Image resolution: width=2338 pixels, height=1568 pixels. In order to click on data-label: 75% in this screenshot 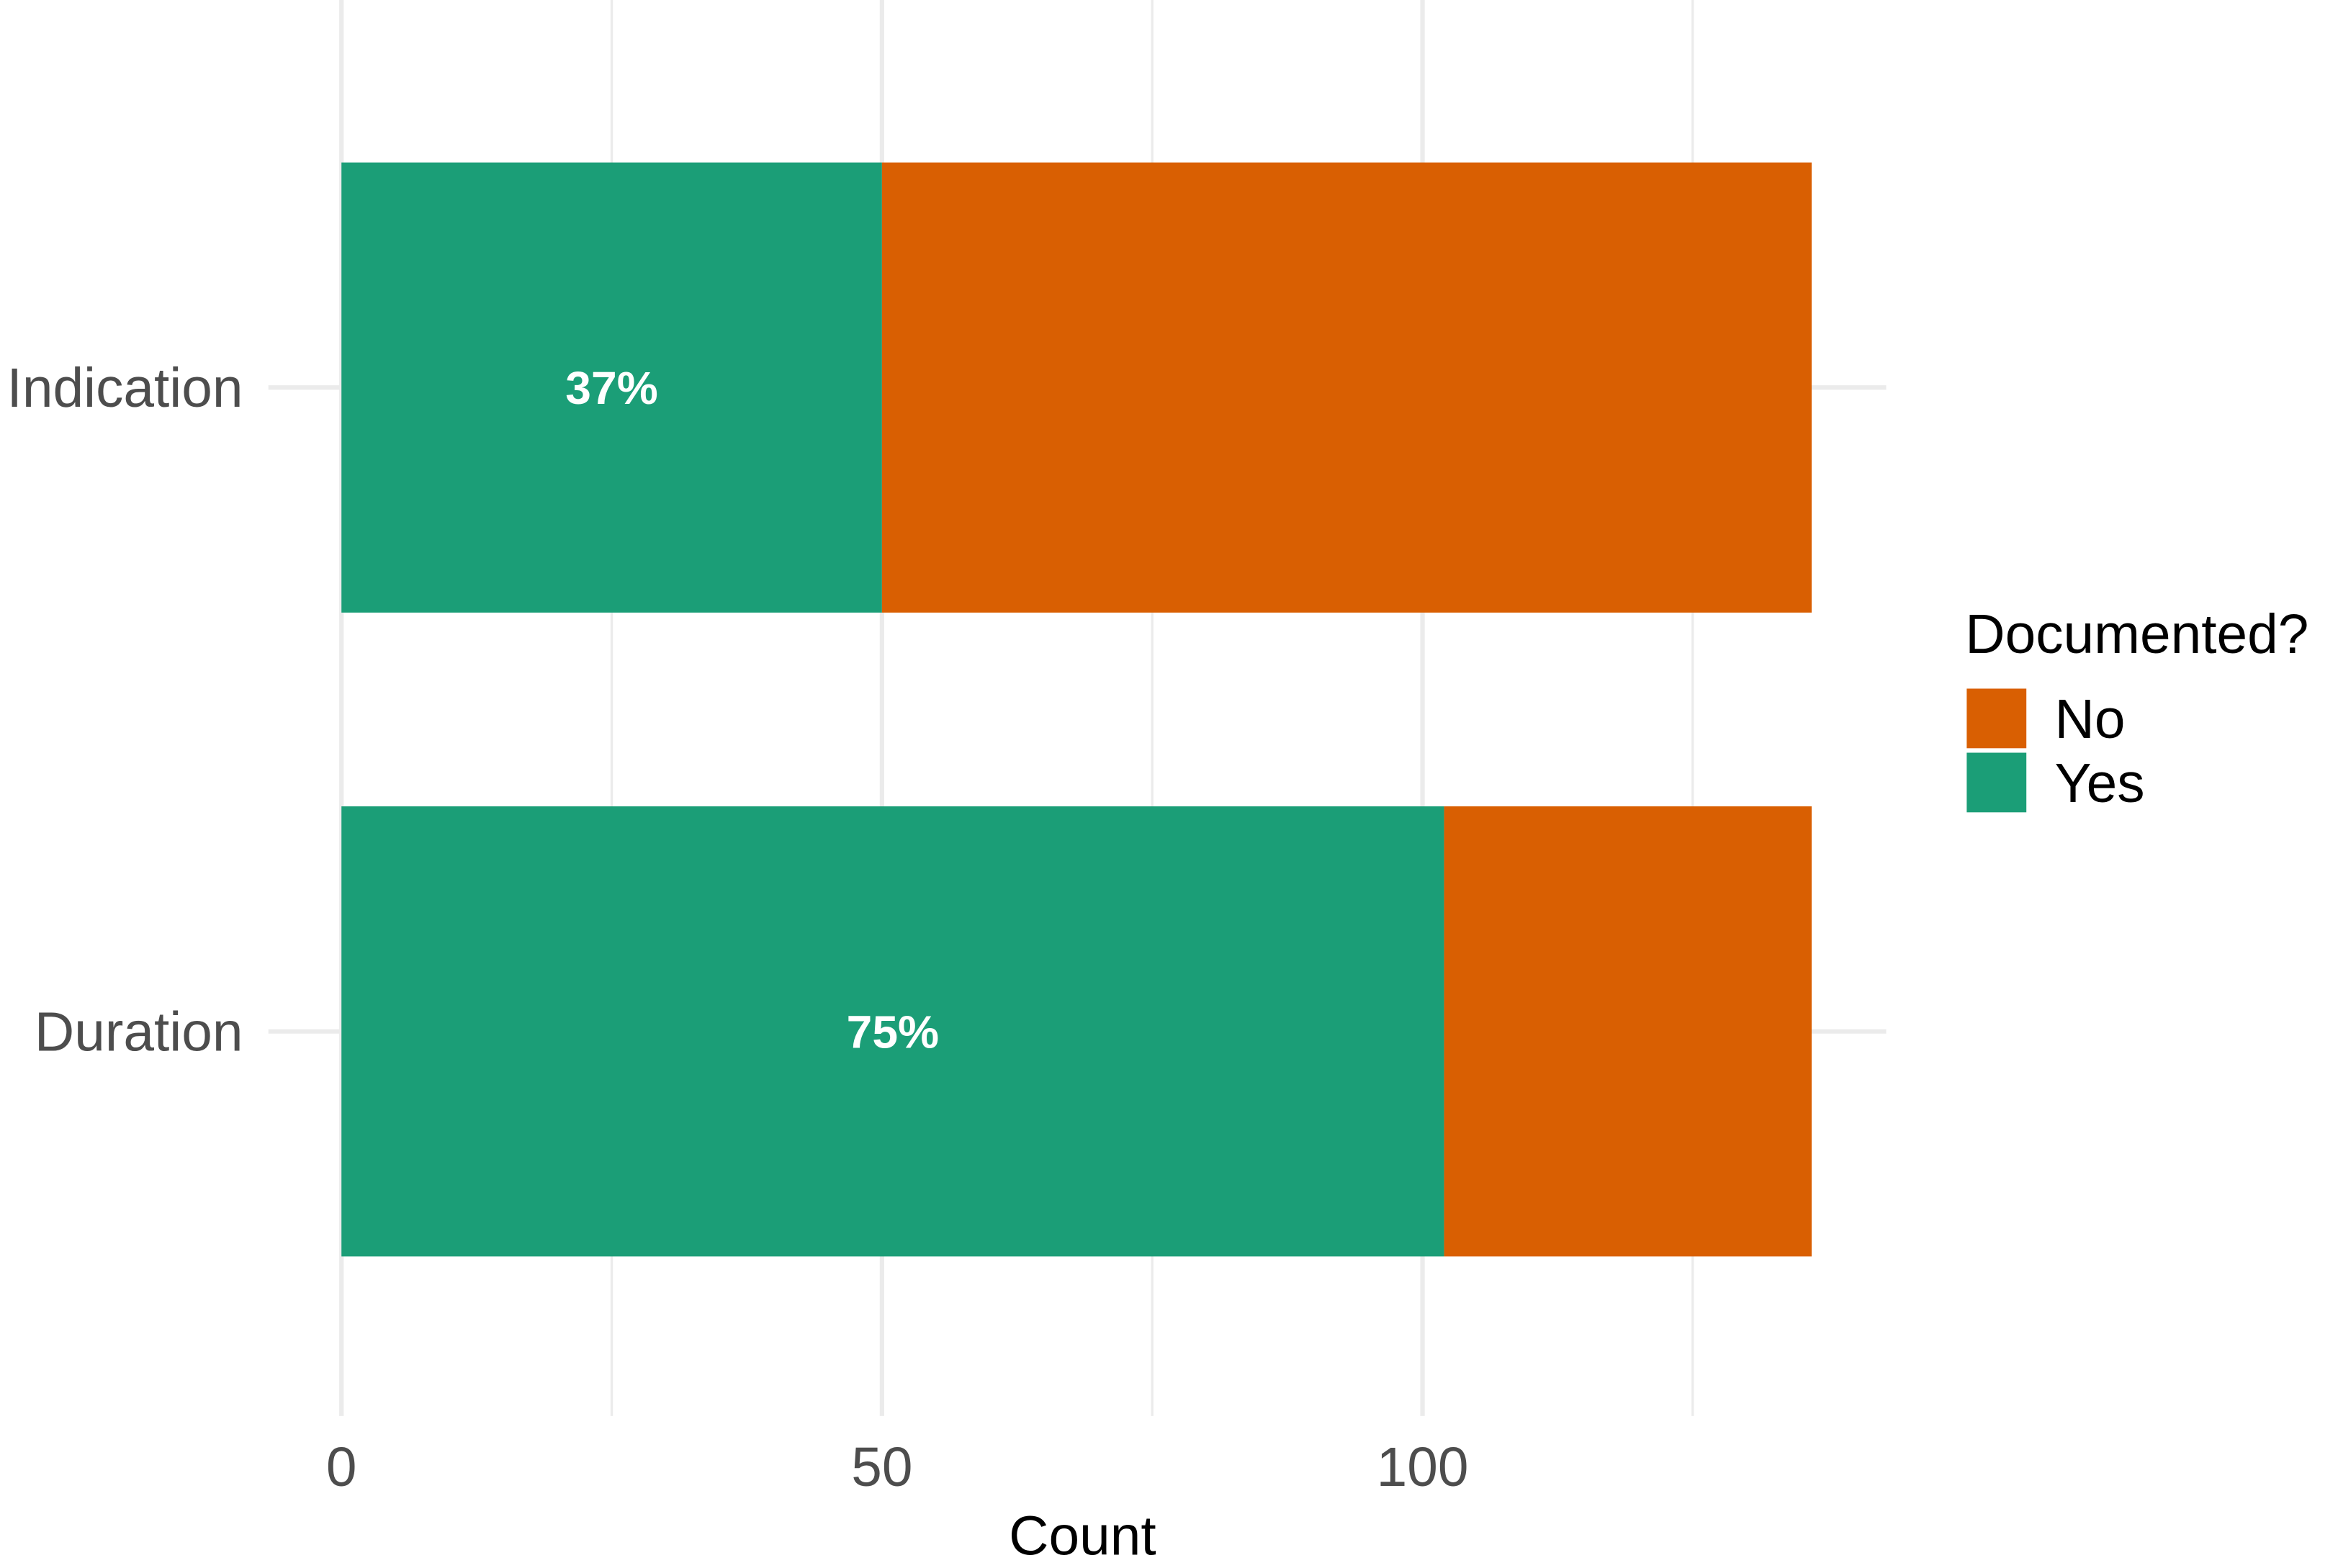, I will do `click(893, 1032)`.